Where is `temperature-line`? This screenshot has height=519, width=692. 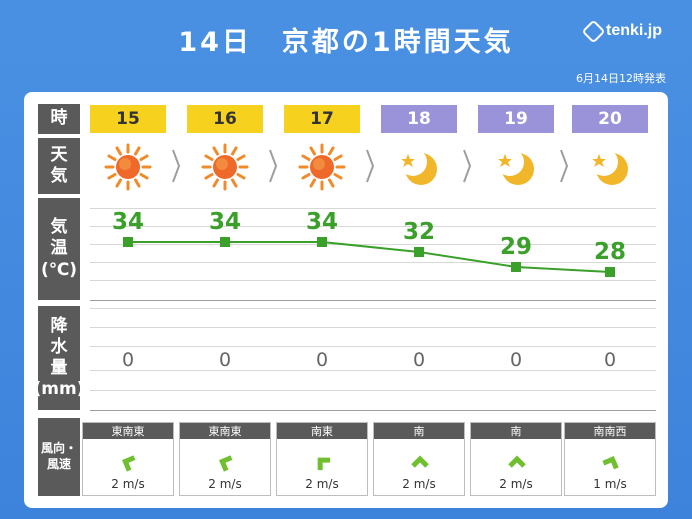 temperature-line is located at coordinates (369, 257).